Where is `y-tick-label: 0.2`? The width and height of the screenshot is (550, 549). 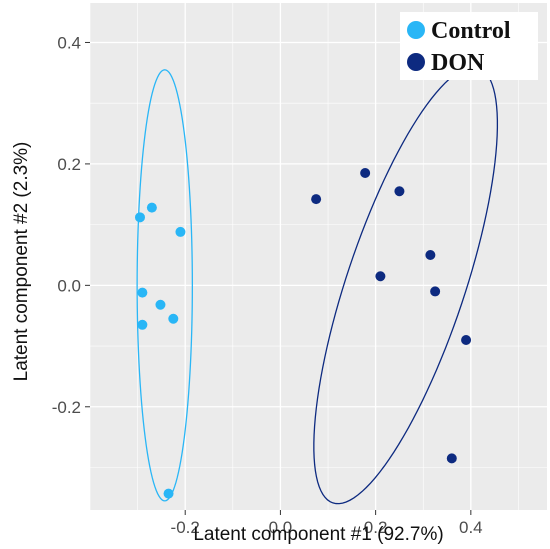
y-tick-label: 0.2 is located at coordinates (69, 164).